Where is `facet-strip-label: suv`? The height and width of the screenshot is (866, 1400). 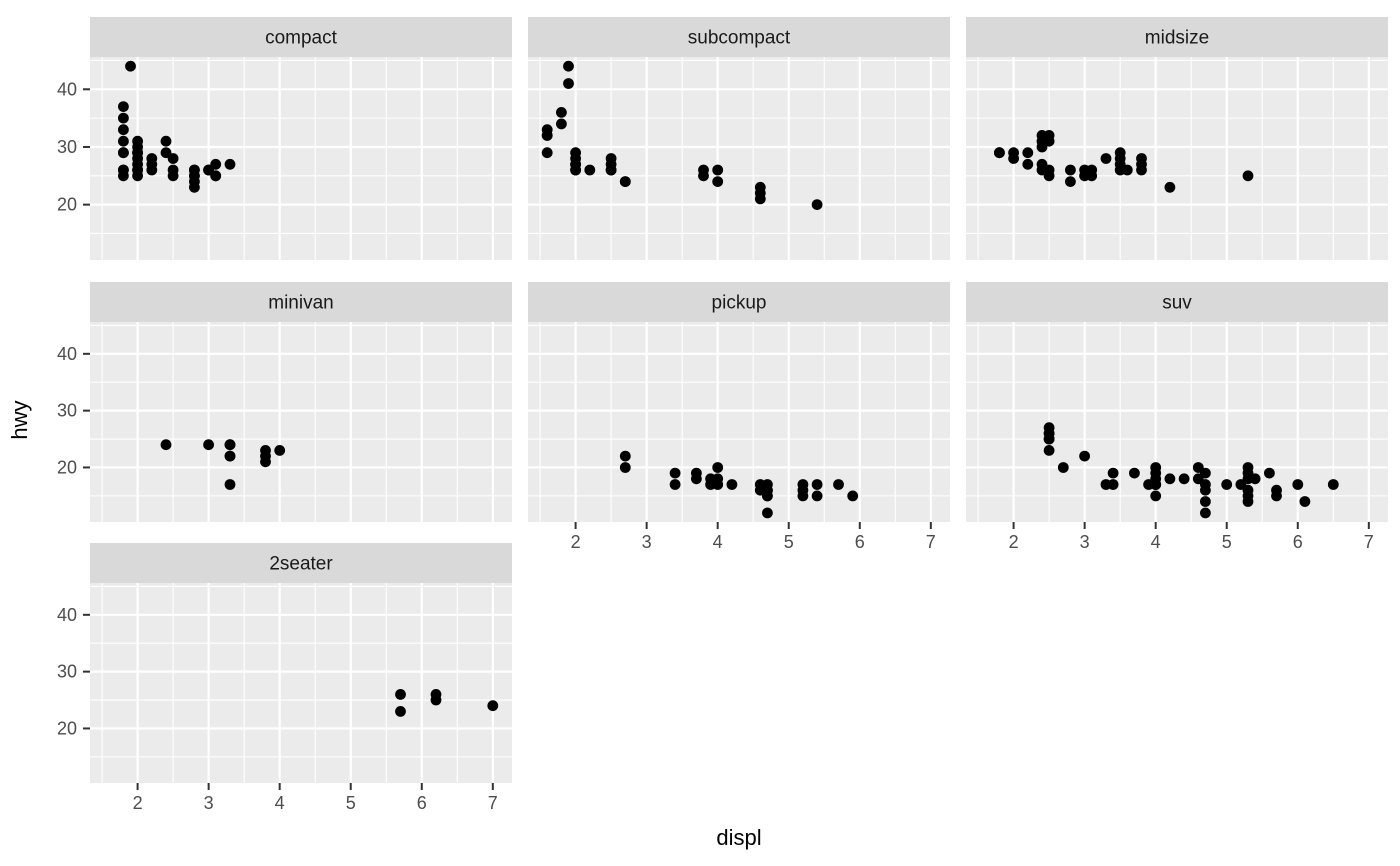
facet-strip-label: suv is located at coordinates (1177, 303).